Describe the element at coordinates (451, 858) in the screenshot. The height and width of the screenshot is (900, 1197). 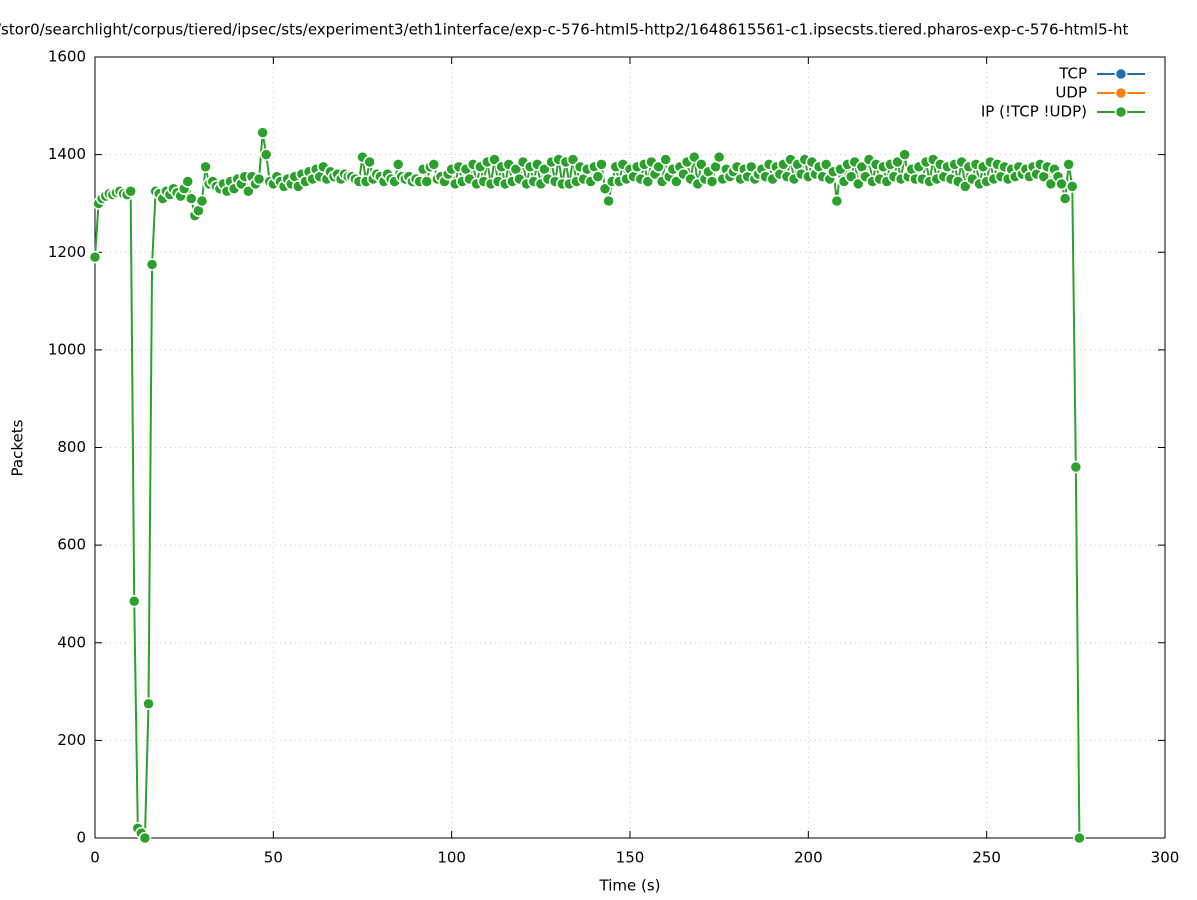
I see `x-tick-label: 100` at that location.